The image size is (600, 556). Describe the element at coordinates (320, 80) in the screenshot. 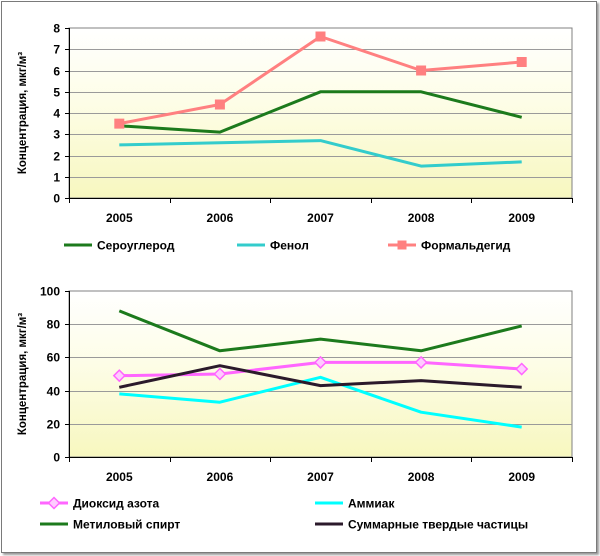

I see `series-формальдегид` at that location.